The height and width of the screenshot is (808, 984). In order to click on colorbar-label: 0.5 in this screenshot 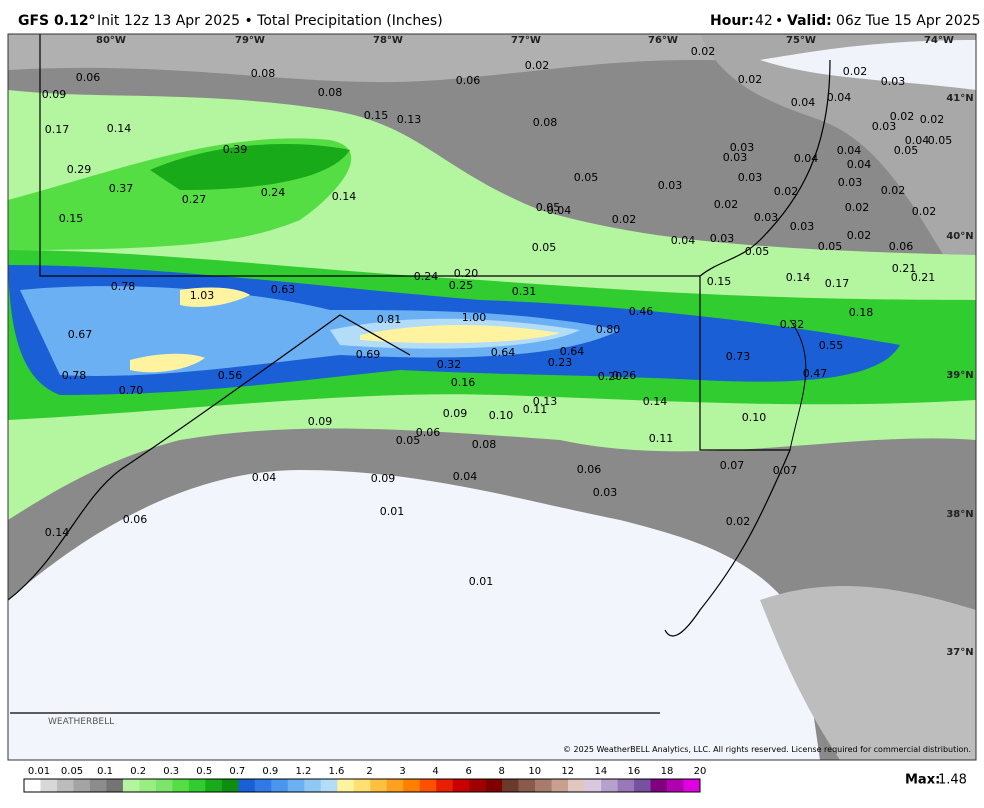, I will do `click(204, 771)`.